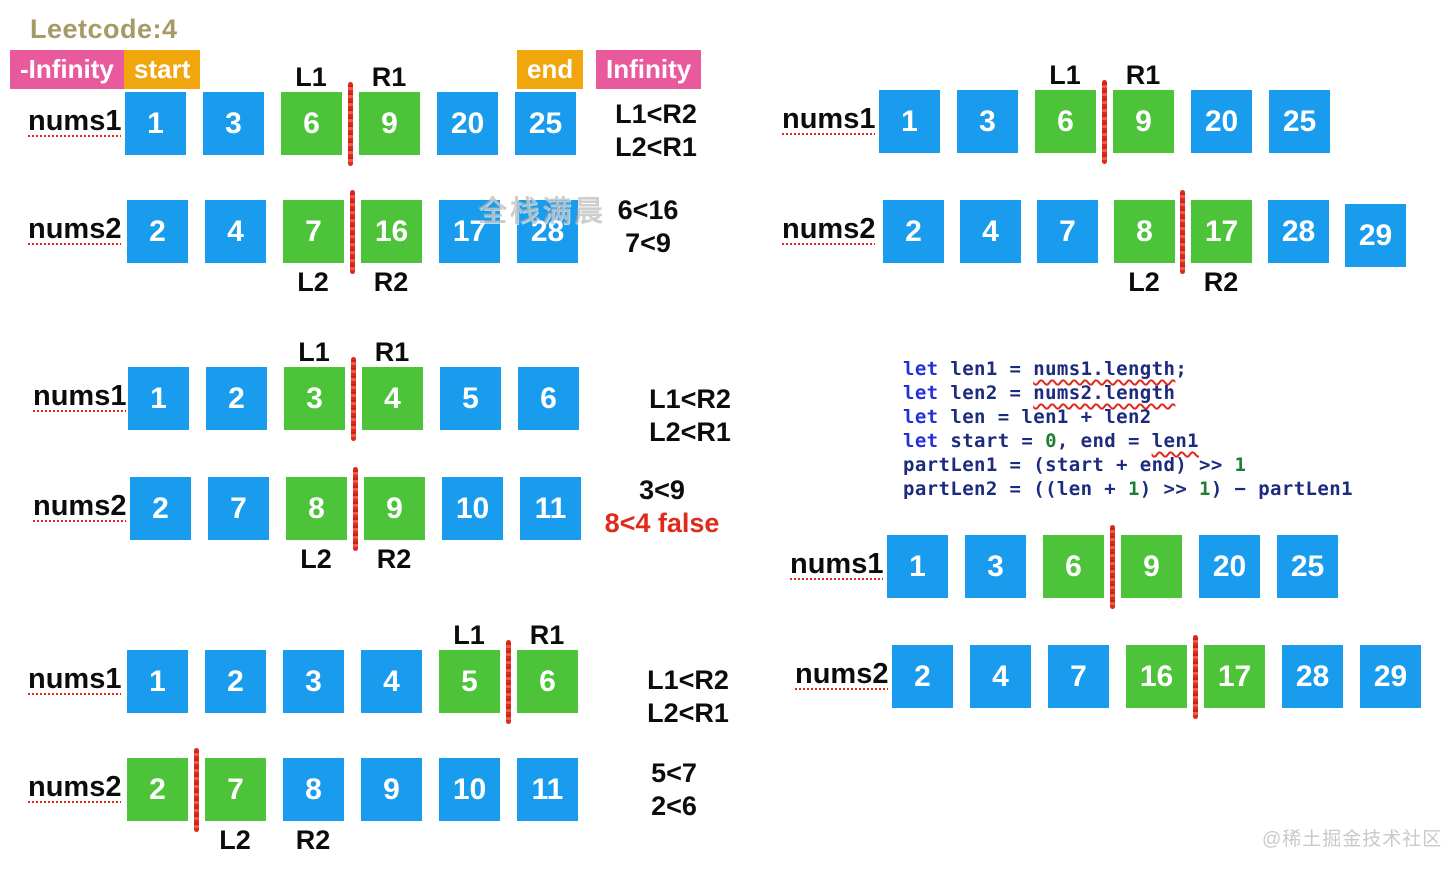 This screenshot has height=870, width=1451. I want to click on condition-line: 6<16, so click(648, 210).